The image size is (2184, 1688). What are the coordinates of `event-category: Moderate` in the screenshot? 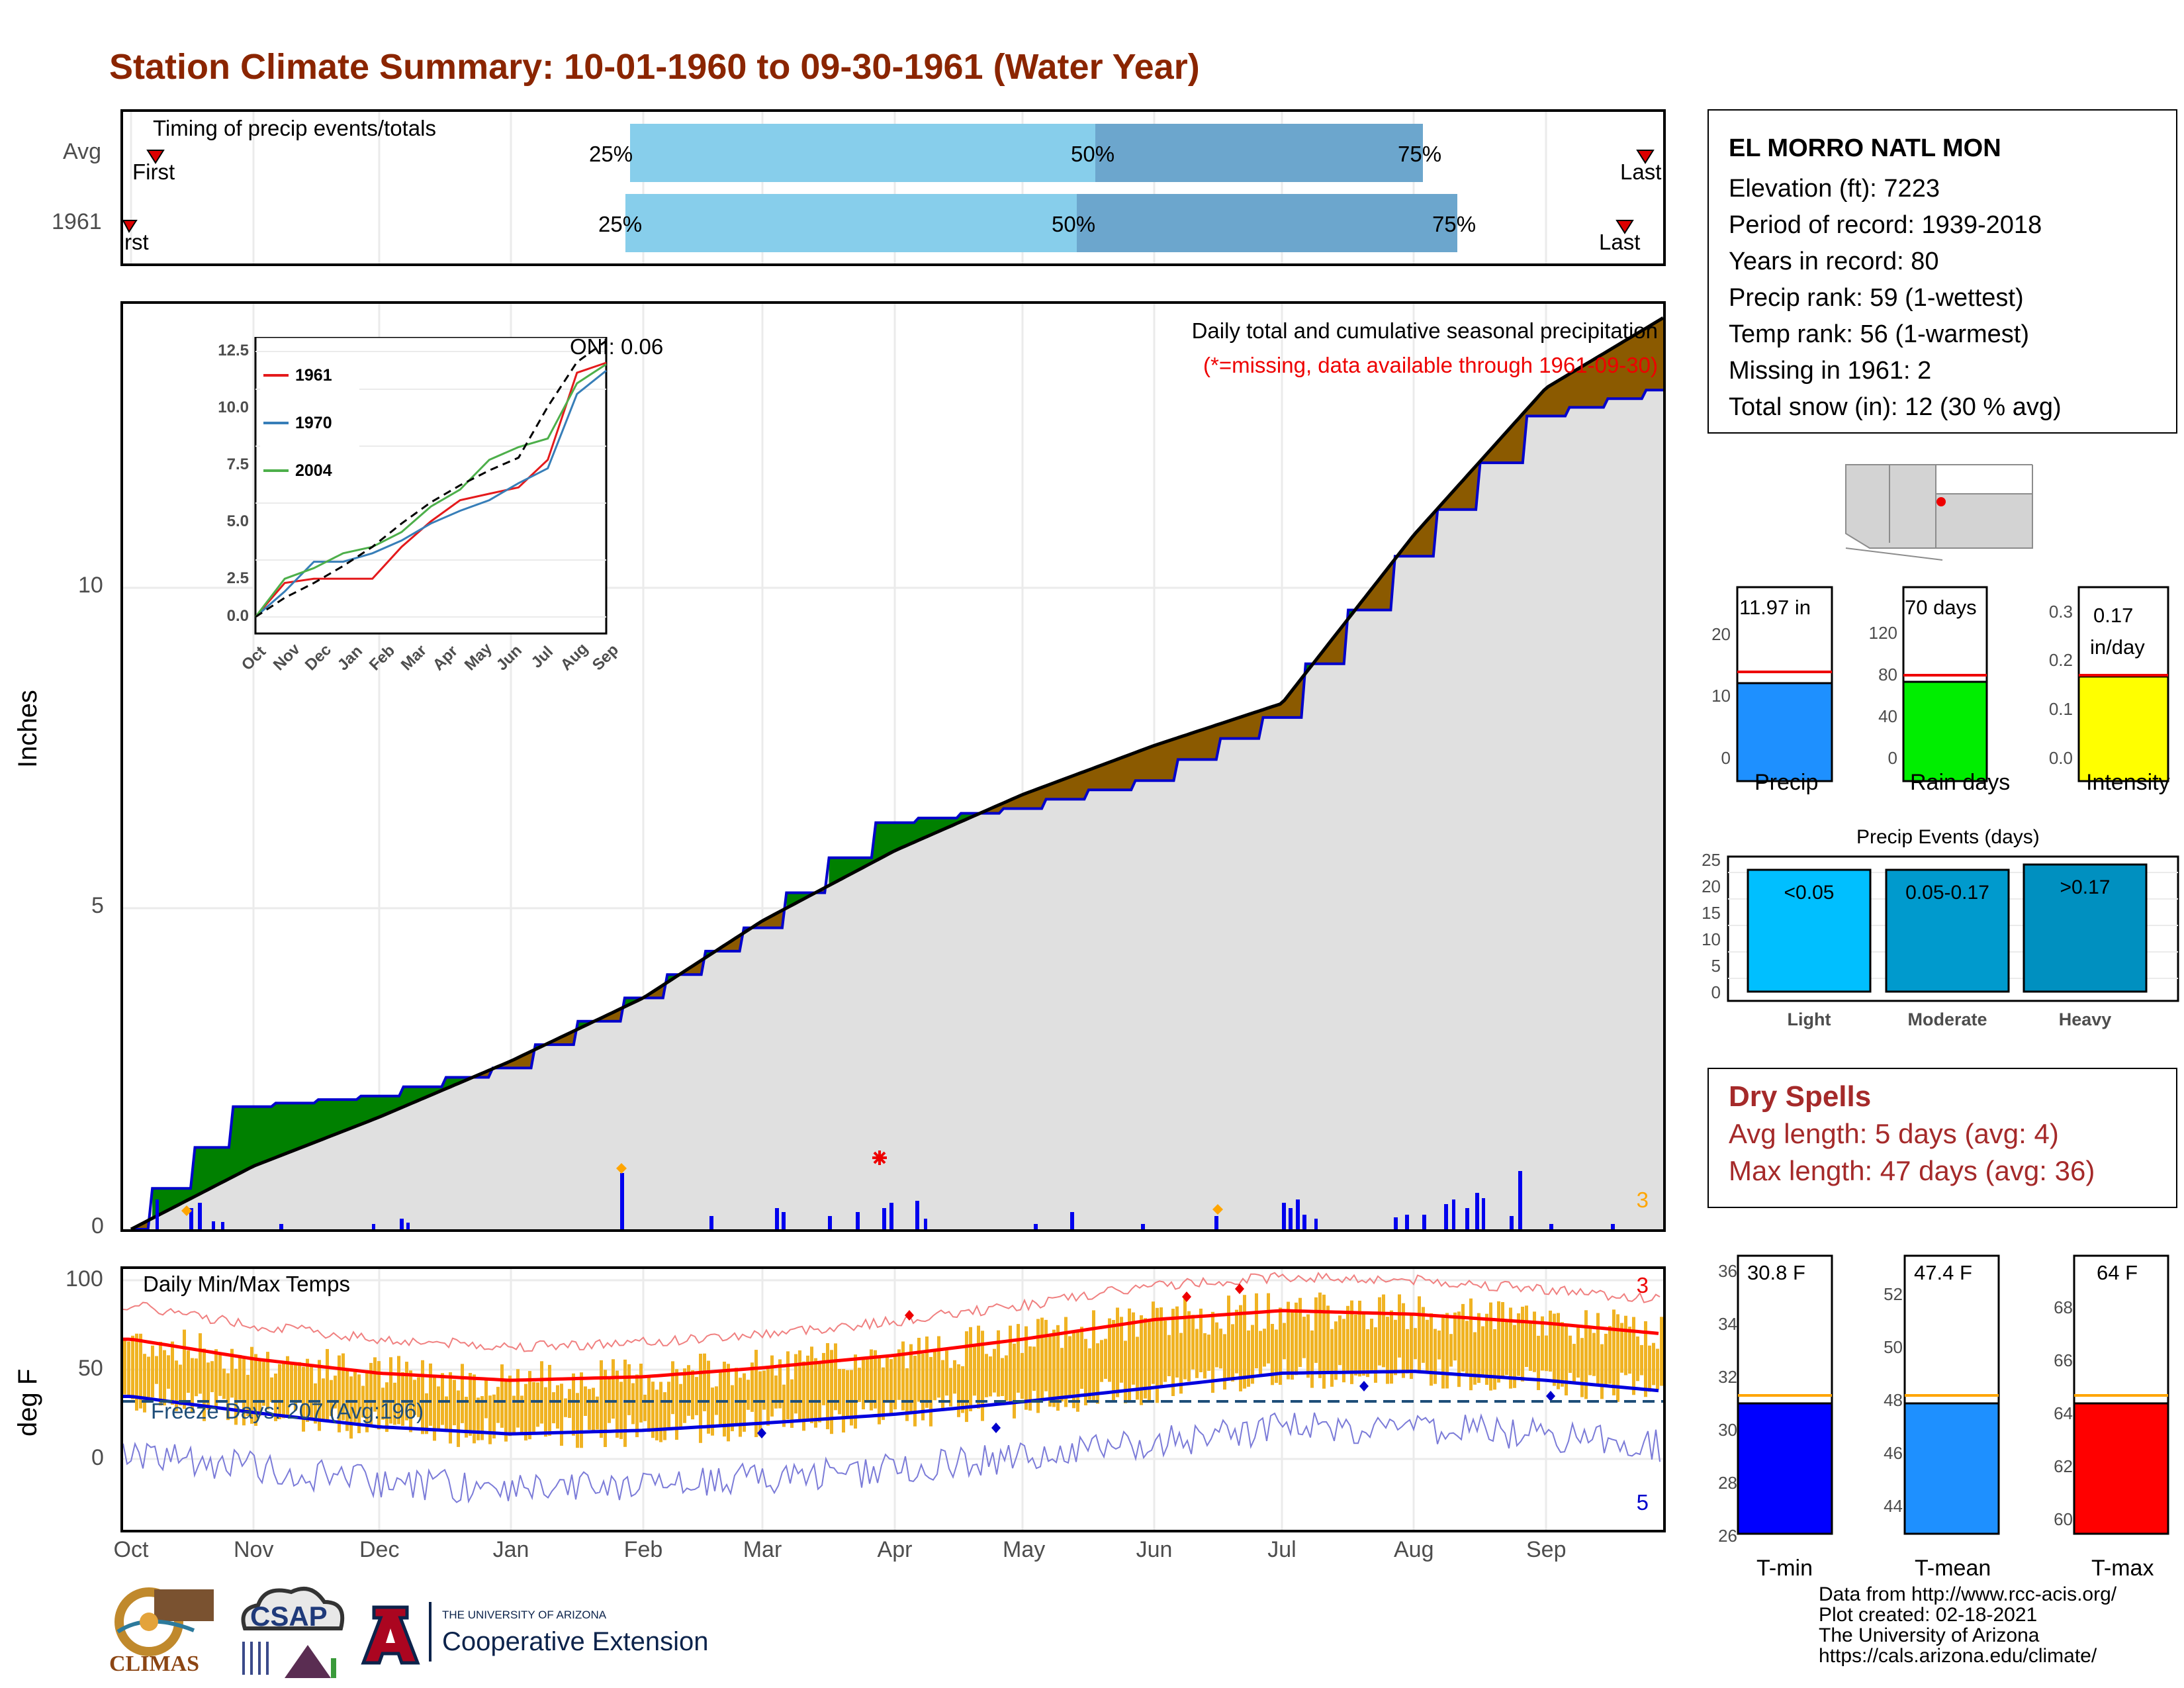 It's located at (1947, 1019).